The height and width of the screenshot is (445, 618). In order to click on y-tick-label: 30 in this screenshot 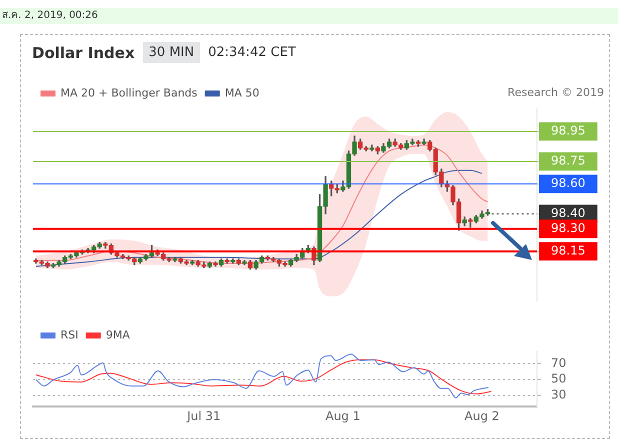, I will do `click(558, 395)`.